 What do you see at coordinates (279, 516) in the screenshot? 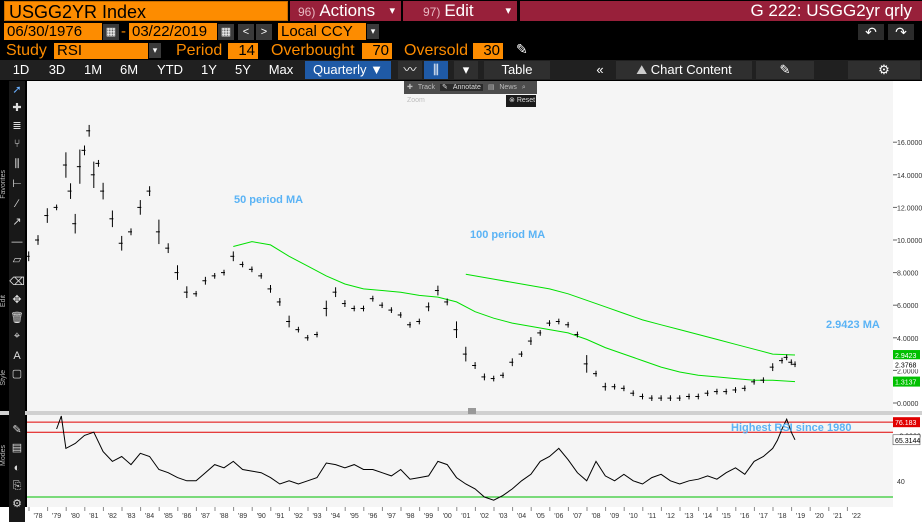
I see `x-axis-tick-label: '91` at bounding box center [279, 516].